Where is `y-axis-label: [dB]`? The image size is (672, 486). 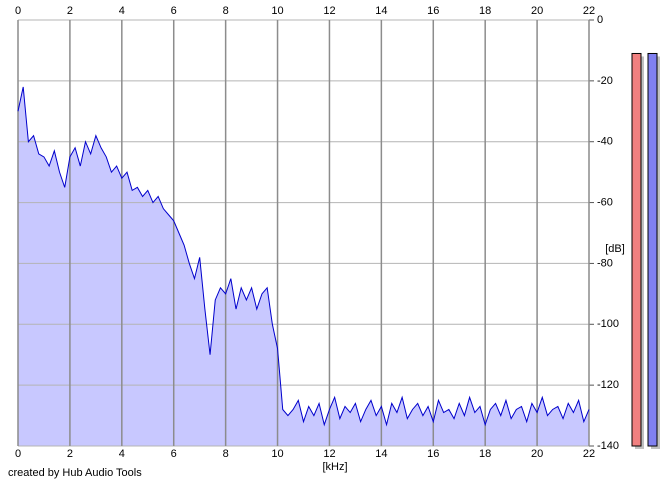
y-axis-label: [dB] is located at coordinates (615, 249).